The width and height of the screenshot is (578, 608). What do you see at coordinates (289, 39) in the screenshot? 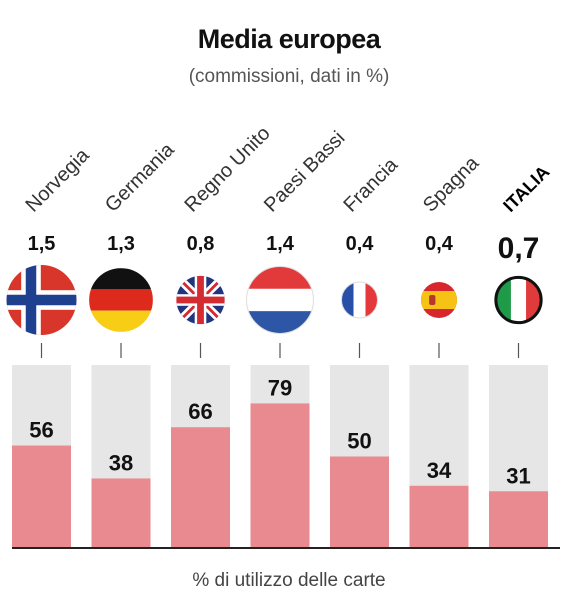
I see `chart-title: Media europea` at bounding box center [289, 39].